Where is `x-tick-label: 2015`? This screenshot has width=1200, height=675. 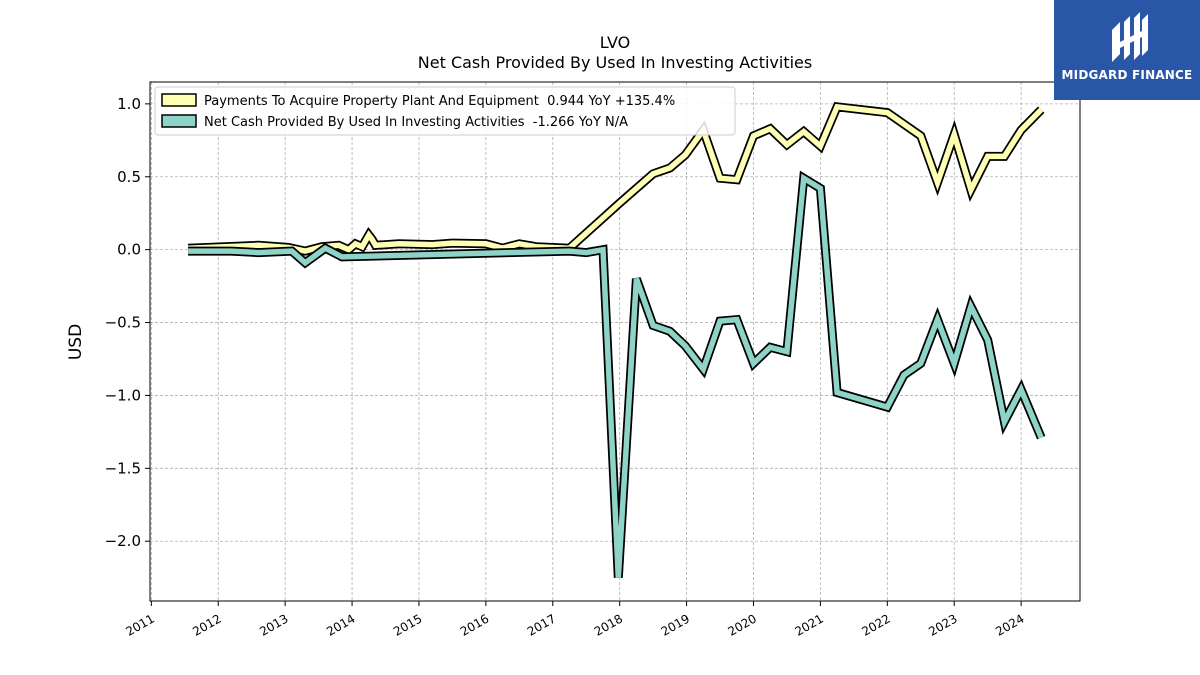 x-tick-label: 2015 is located at coordinates (407, 624).